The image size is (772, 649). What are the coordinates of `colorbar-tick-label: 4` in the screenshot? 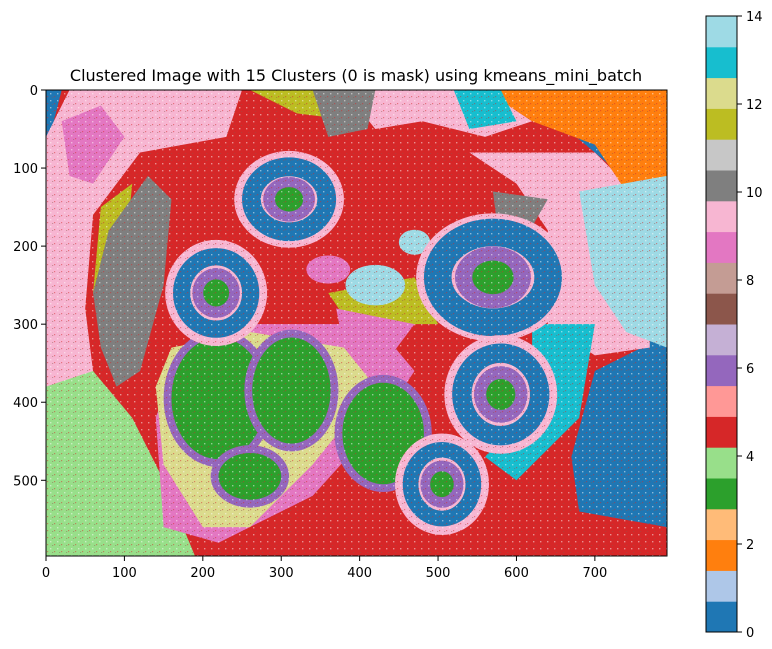 It's located at (750, 457).